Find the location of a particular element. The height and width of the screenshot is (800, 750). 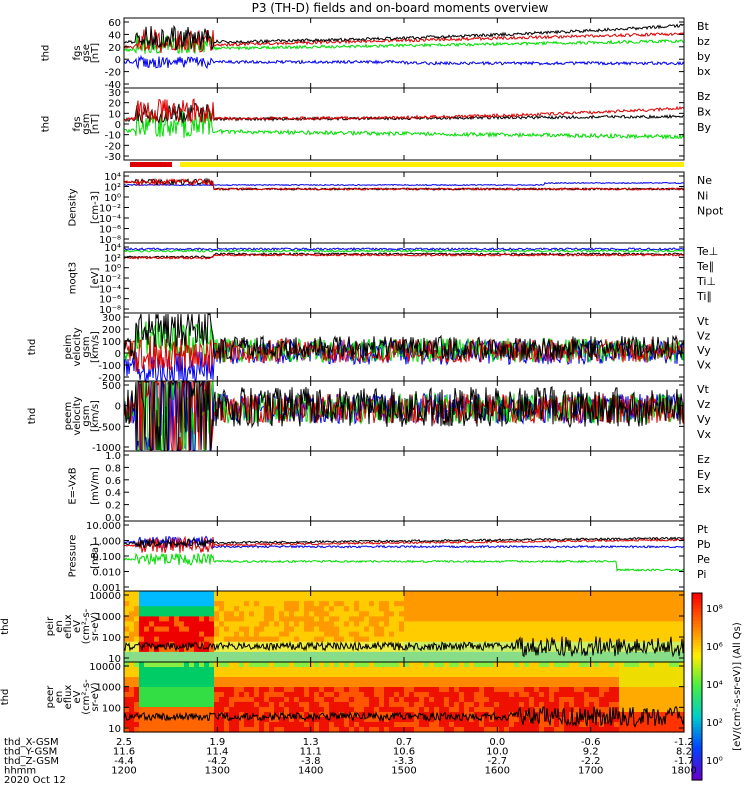

y-axis-label-line: peir is located at coordinates (50, 626).